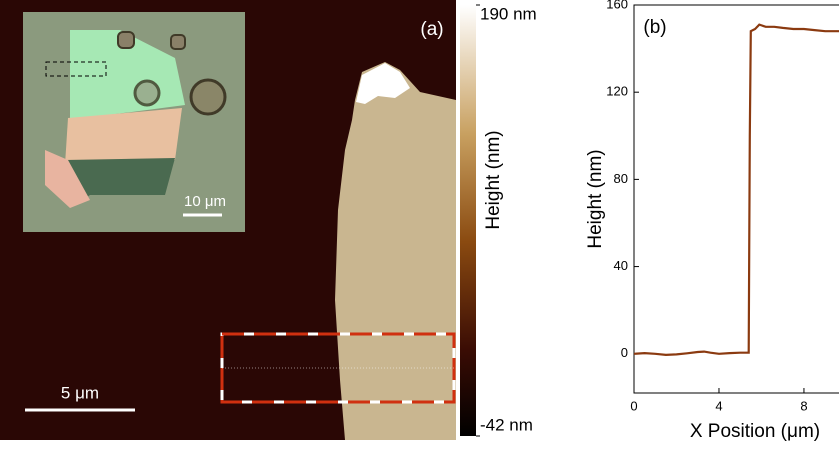 Image resolution: width=839 pixels, height=453 pixels. I want to click on colorbar-tick-label: -42 nm, so click(506, 424).